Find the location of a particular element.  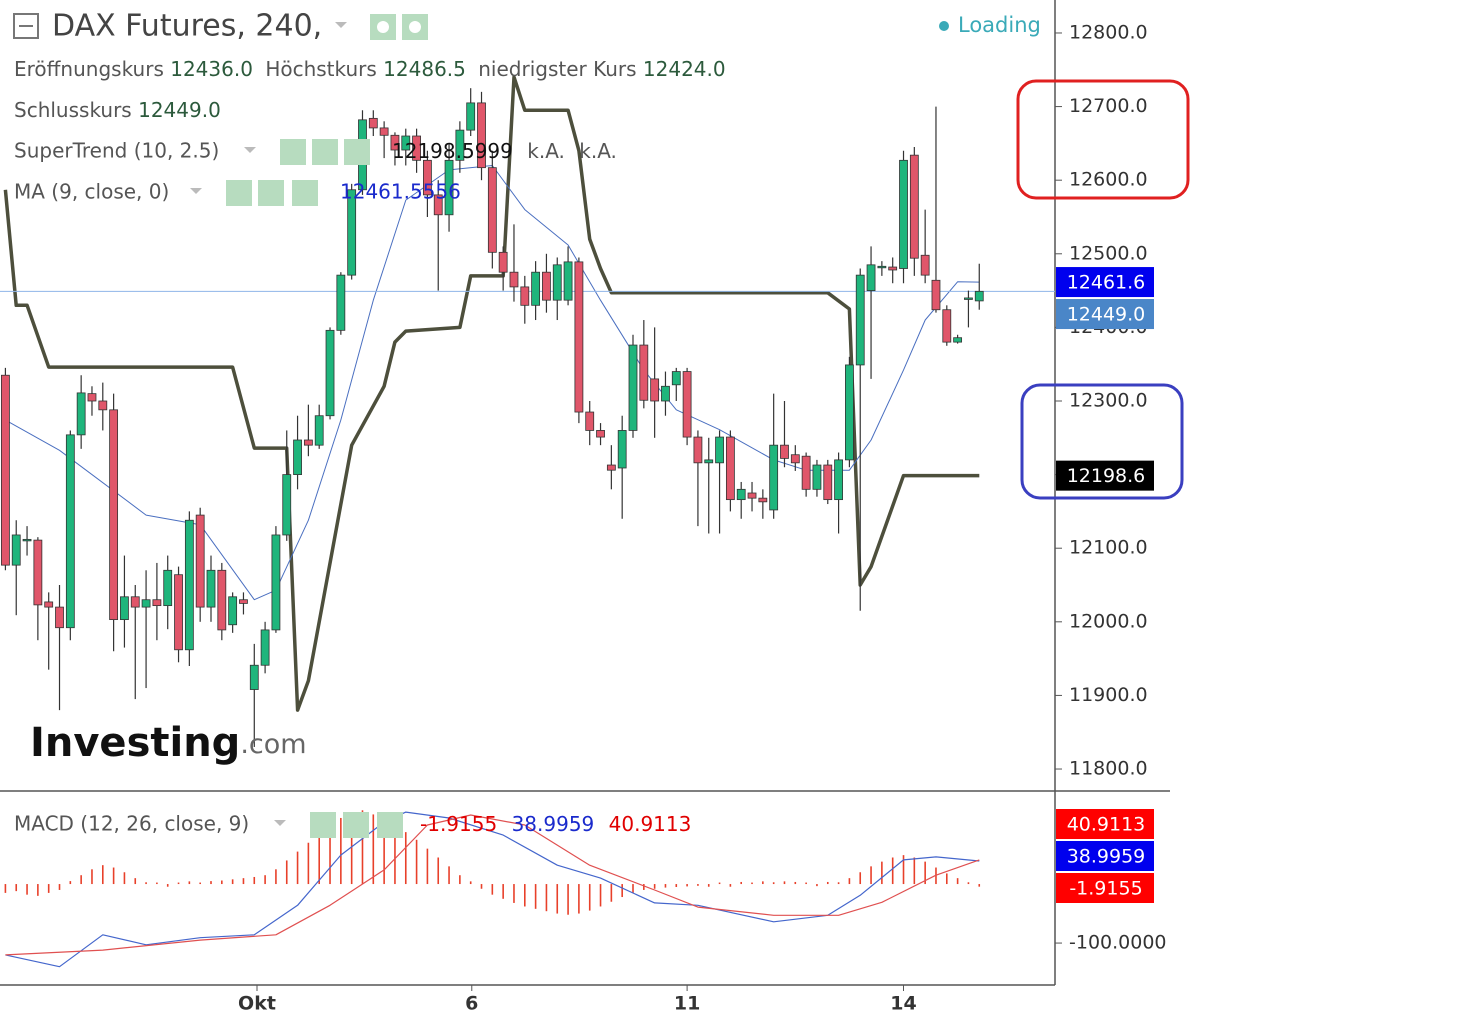

ma-value: 12461.5556 is located at coordinates (400, 192).